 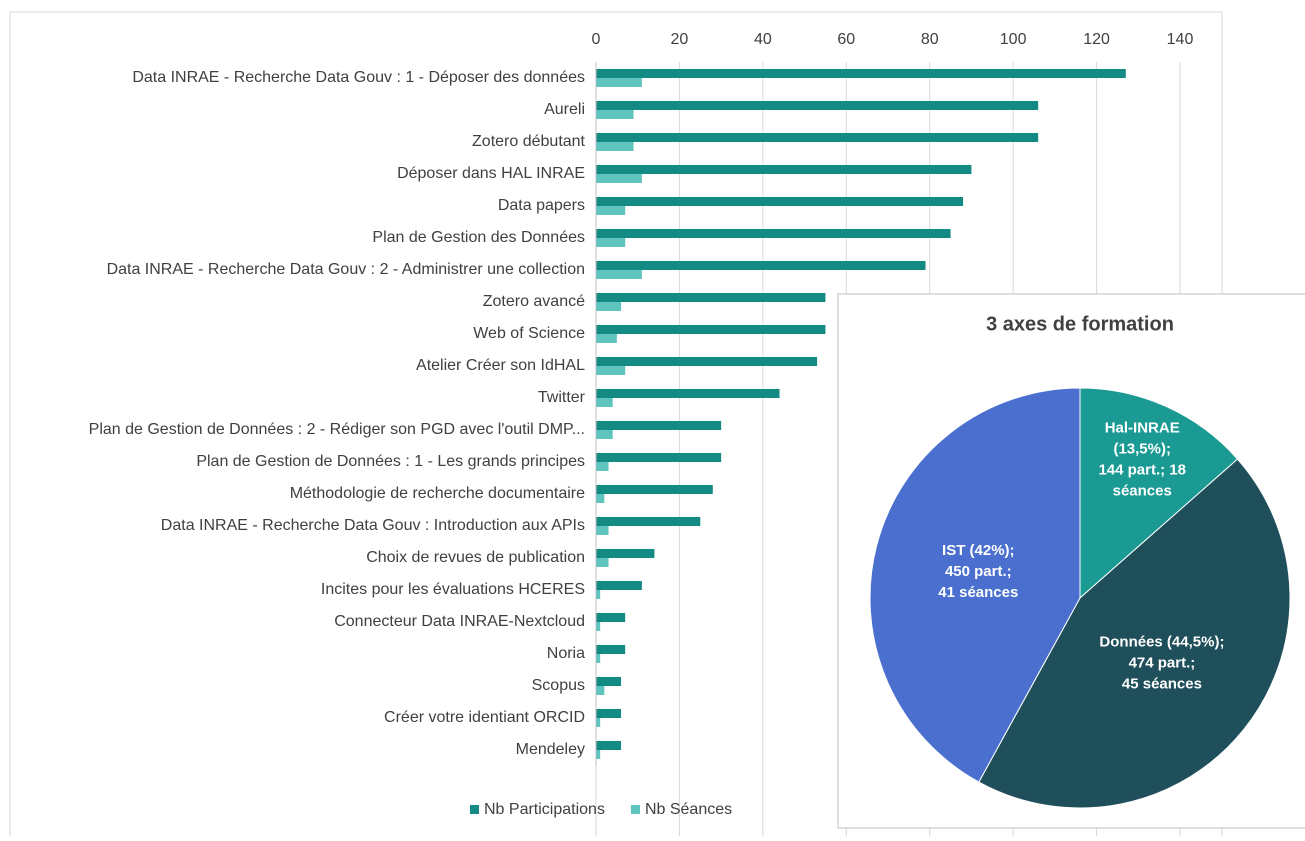 What do you see at coordinates (1142, 470) in the screenshot?
I see `slice-label: 144 part.; 18` at bounding box center [1142, 470].